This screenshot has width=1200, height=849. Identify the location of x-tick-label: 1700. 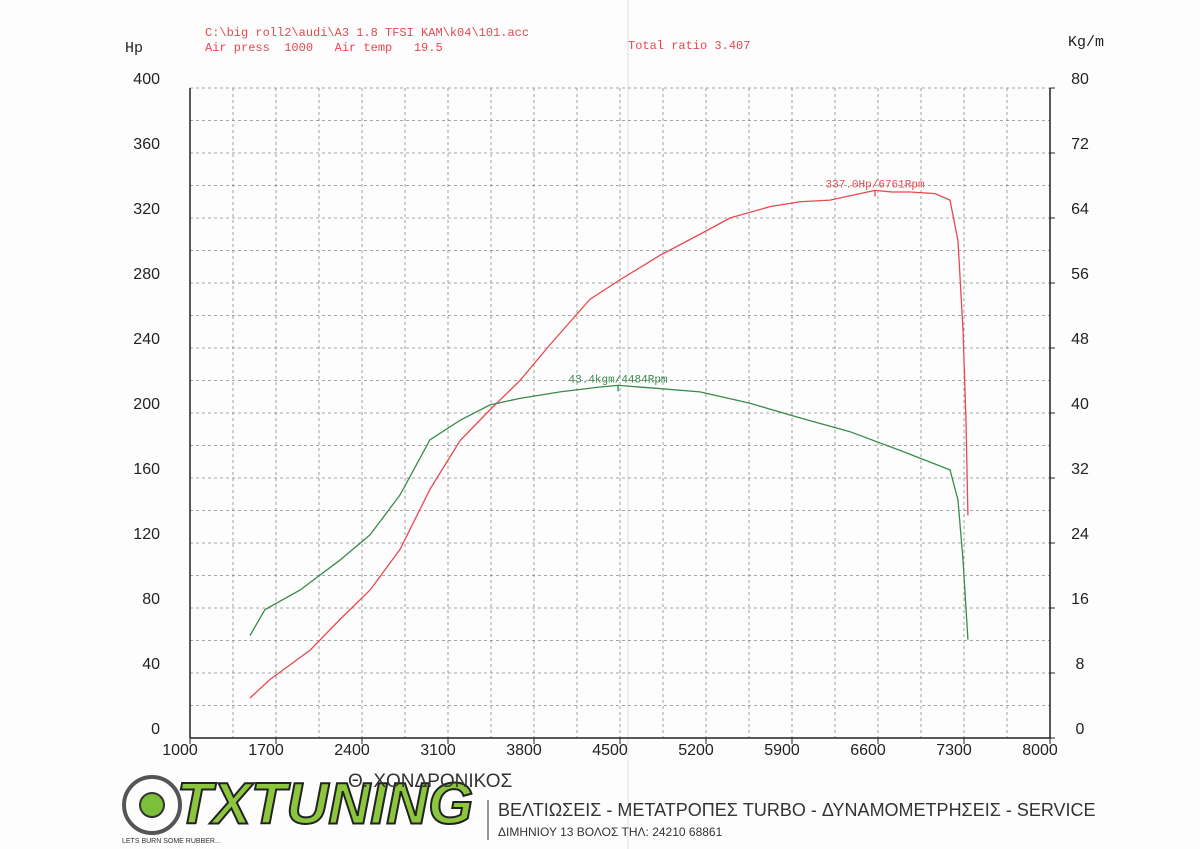
(266, 750).